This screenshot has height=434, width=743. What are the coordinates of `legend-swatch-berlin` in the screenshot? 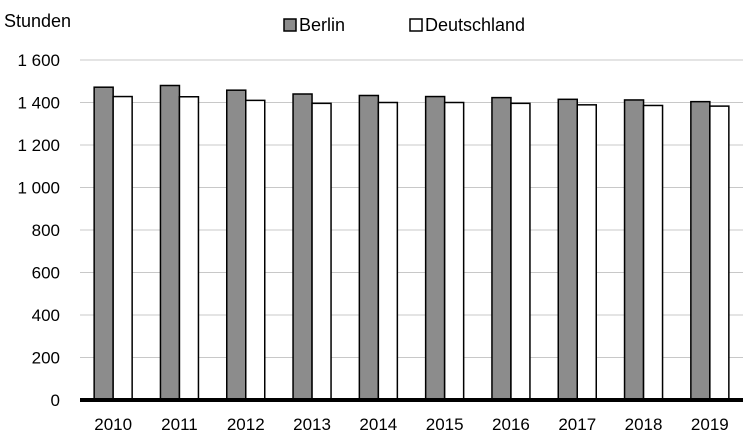 It's located at (290, 25).